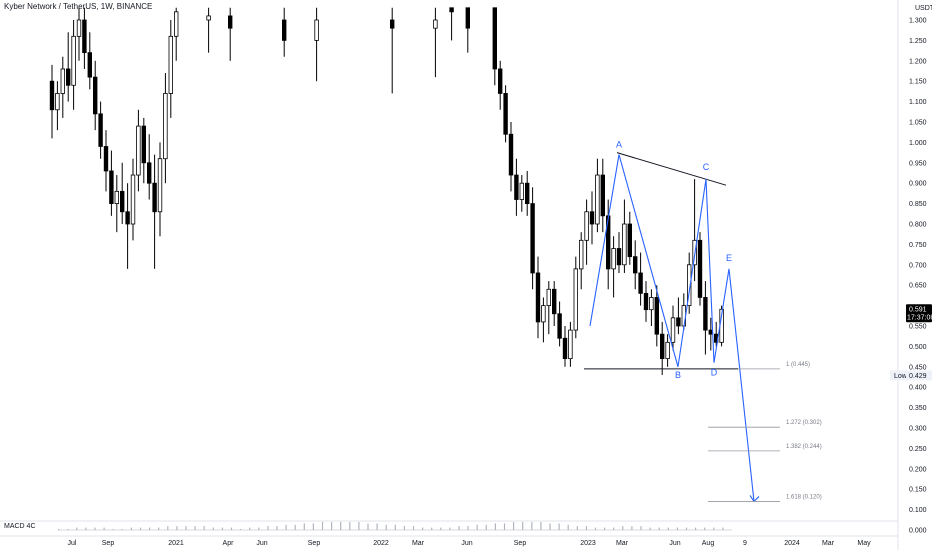 The width and height of the screenshot is (932, 550). Describe the element at coordinates (671, 169) in the screenshot. I see `upper-trendline` at that location.